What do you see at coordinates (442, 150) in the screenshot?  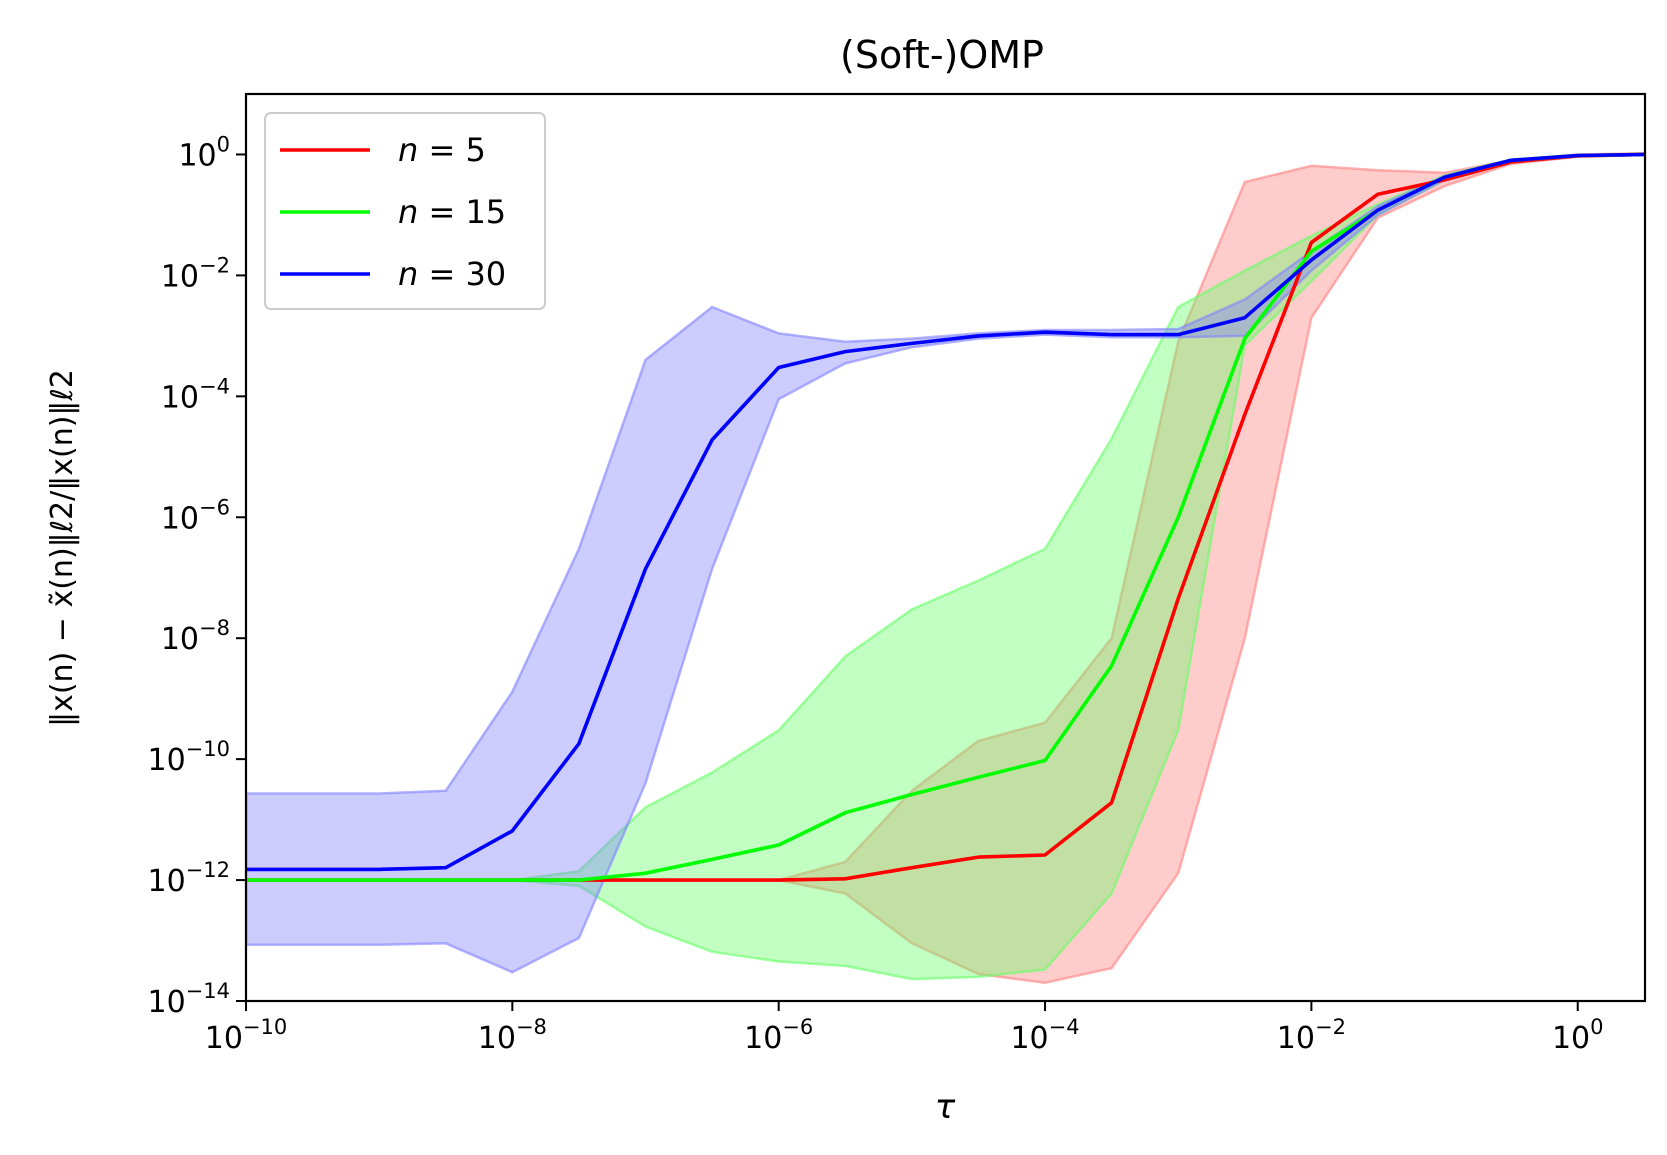 I see `legend-label-n-5: n = 5` at bounding box center [442, 150].